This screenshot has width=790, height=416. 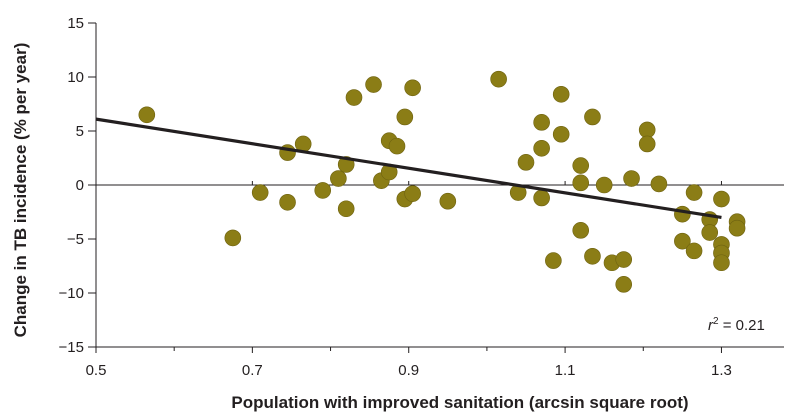 I want to click on x-tick-label: 1.1, so click(x=565, y=370).